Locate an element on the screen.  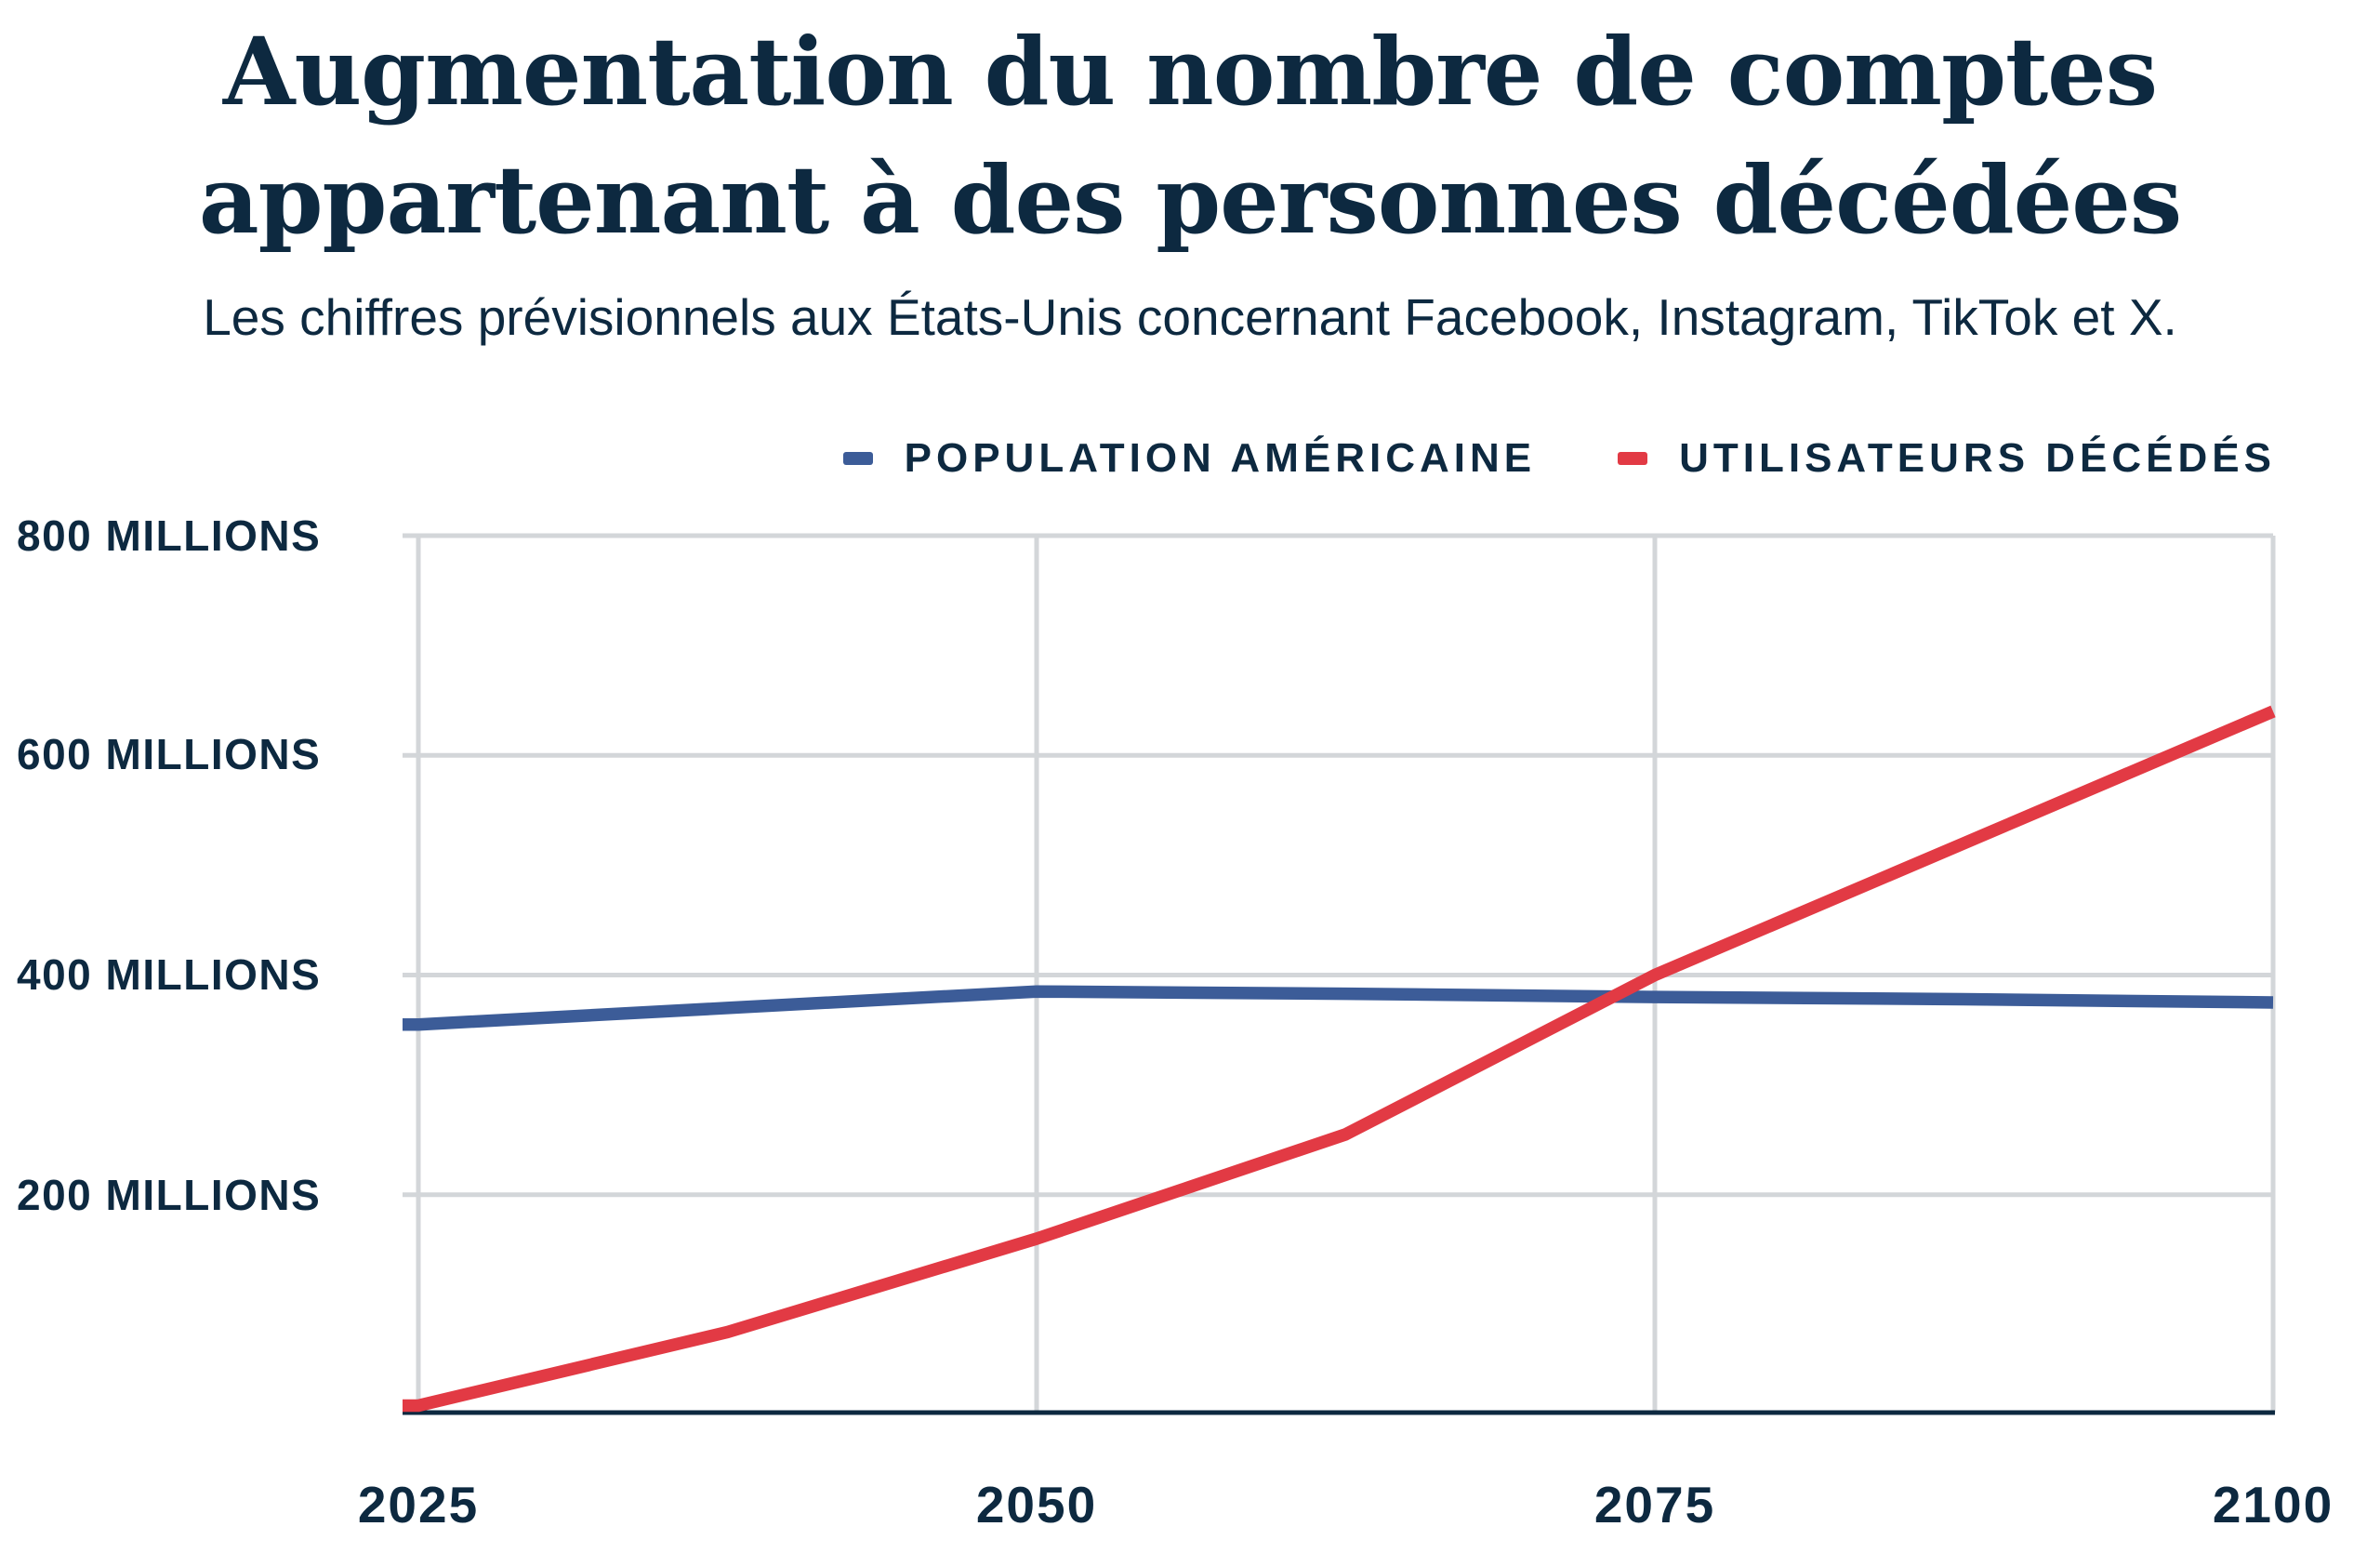
x-axis-tick-label-2100: 2100 is located at coordinates (2273, 1504).